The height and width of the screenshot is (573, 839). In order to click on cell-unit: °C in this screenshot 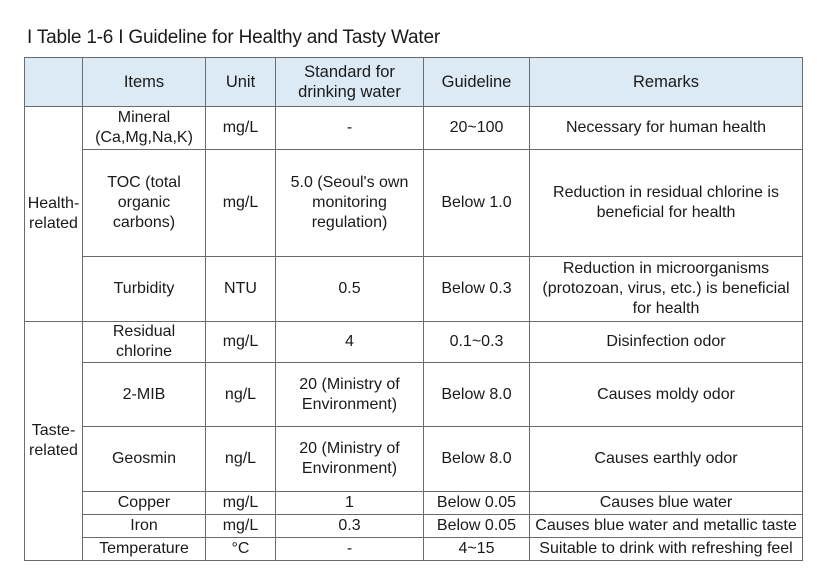, I will do `click(240, 549)`.